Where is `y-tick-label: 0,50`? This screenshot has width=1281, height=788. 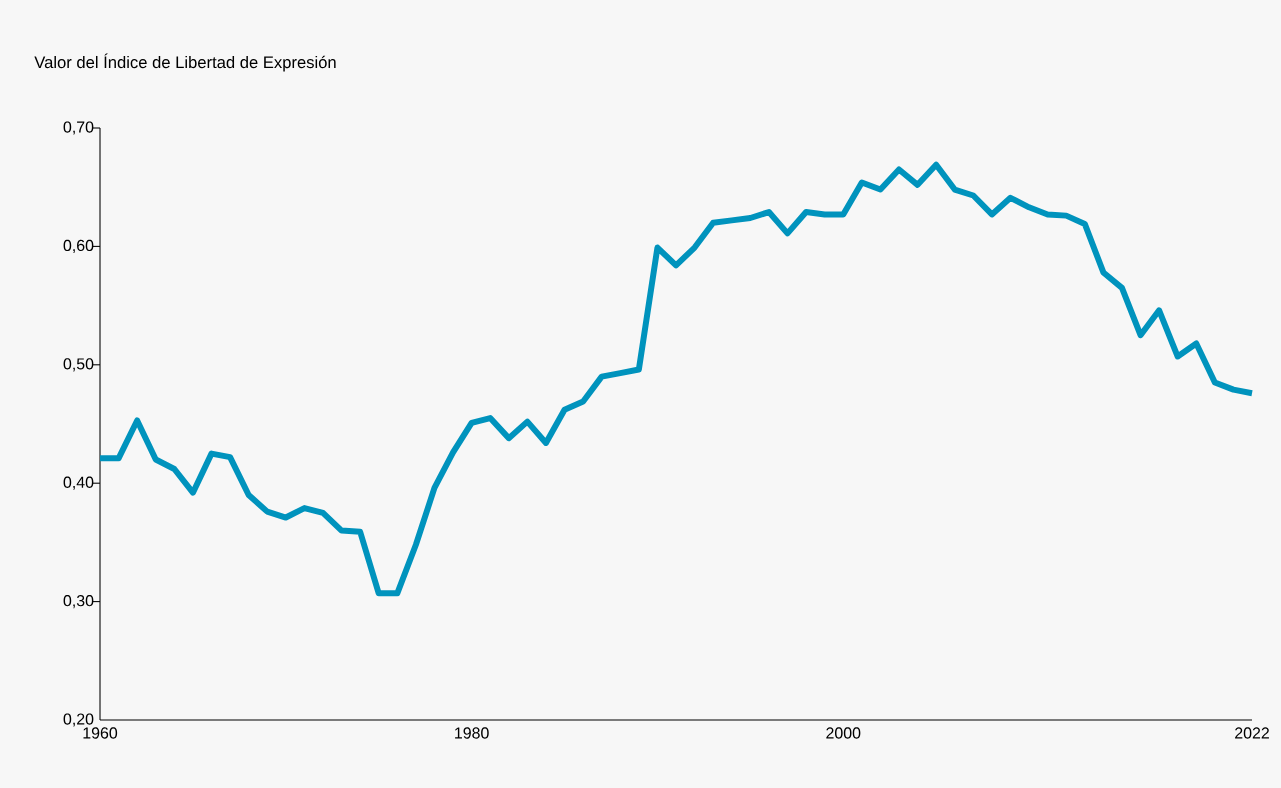
y-tick-label: 0,50 is located at coordinates (78, 365).